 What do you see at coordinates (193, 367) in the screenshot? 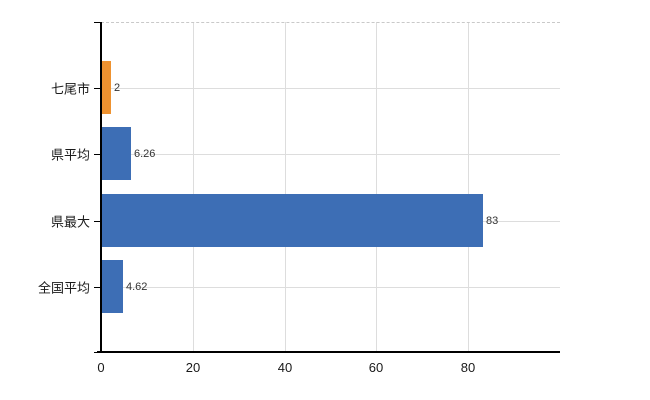
I see `x-tick-label: 20` at bounding box center [193, 367].